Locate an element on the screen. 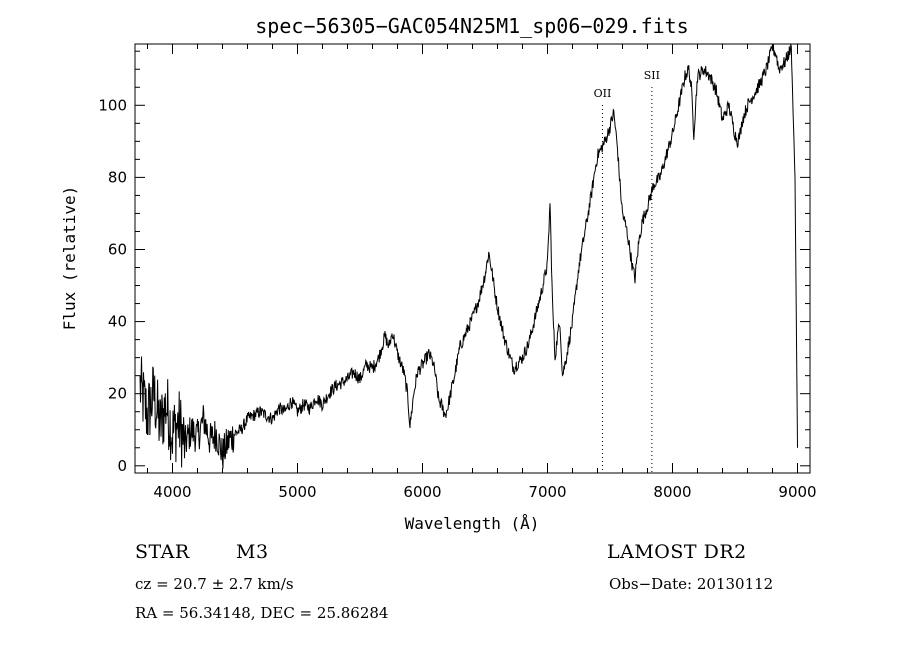  chart-title: spec−56305−GAC054N25M1_sp06−029.fits is located at coordinates (471, 26).